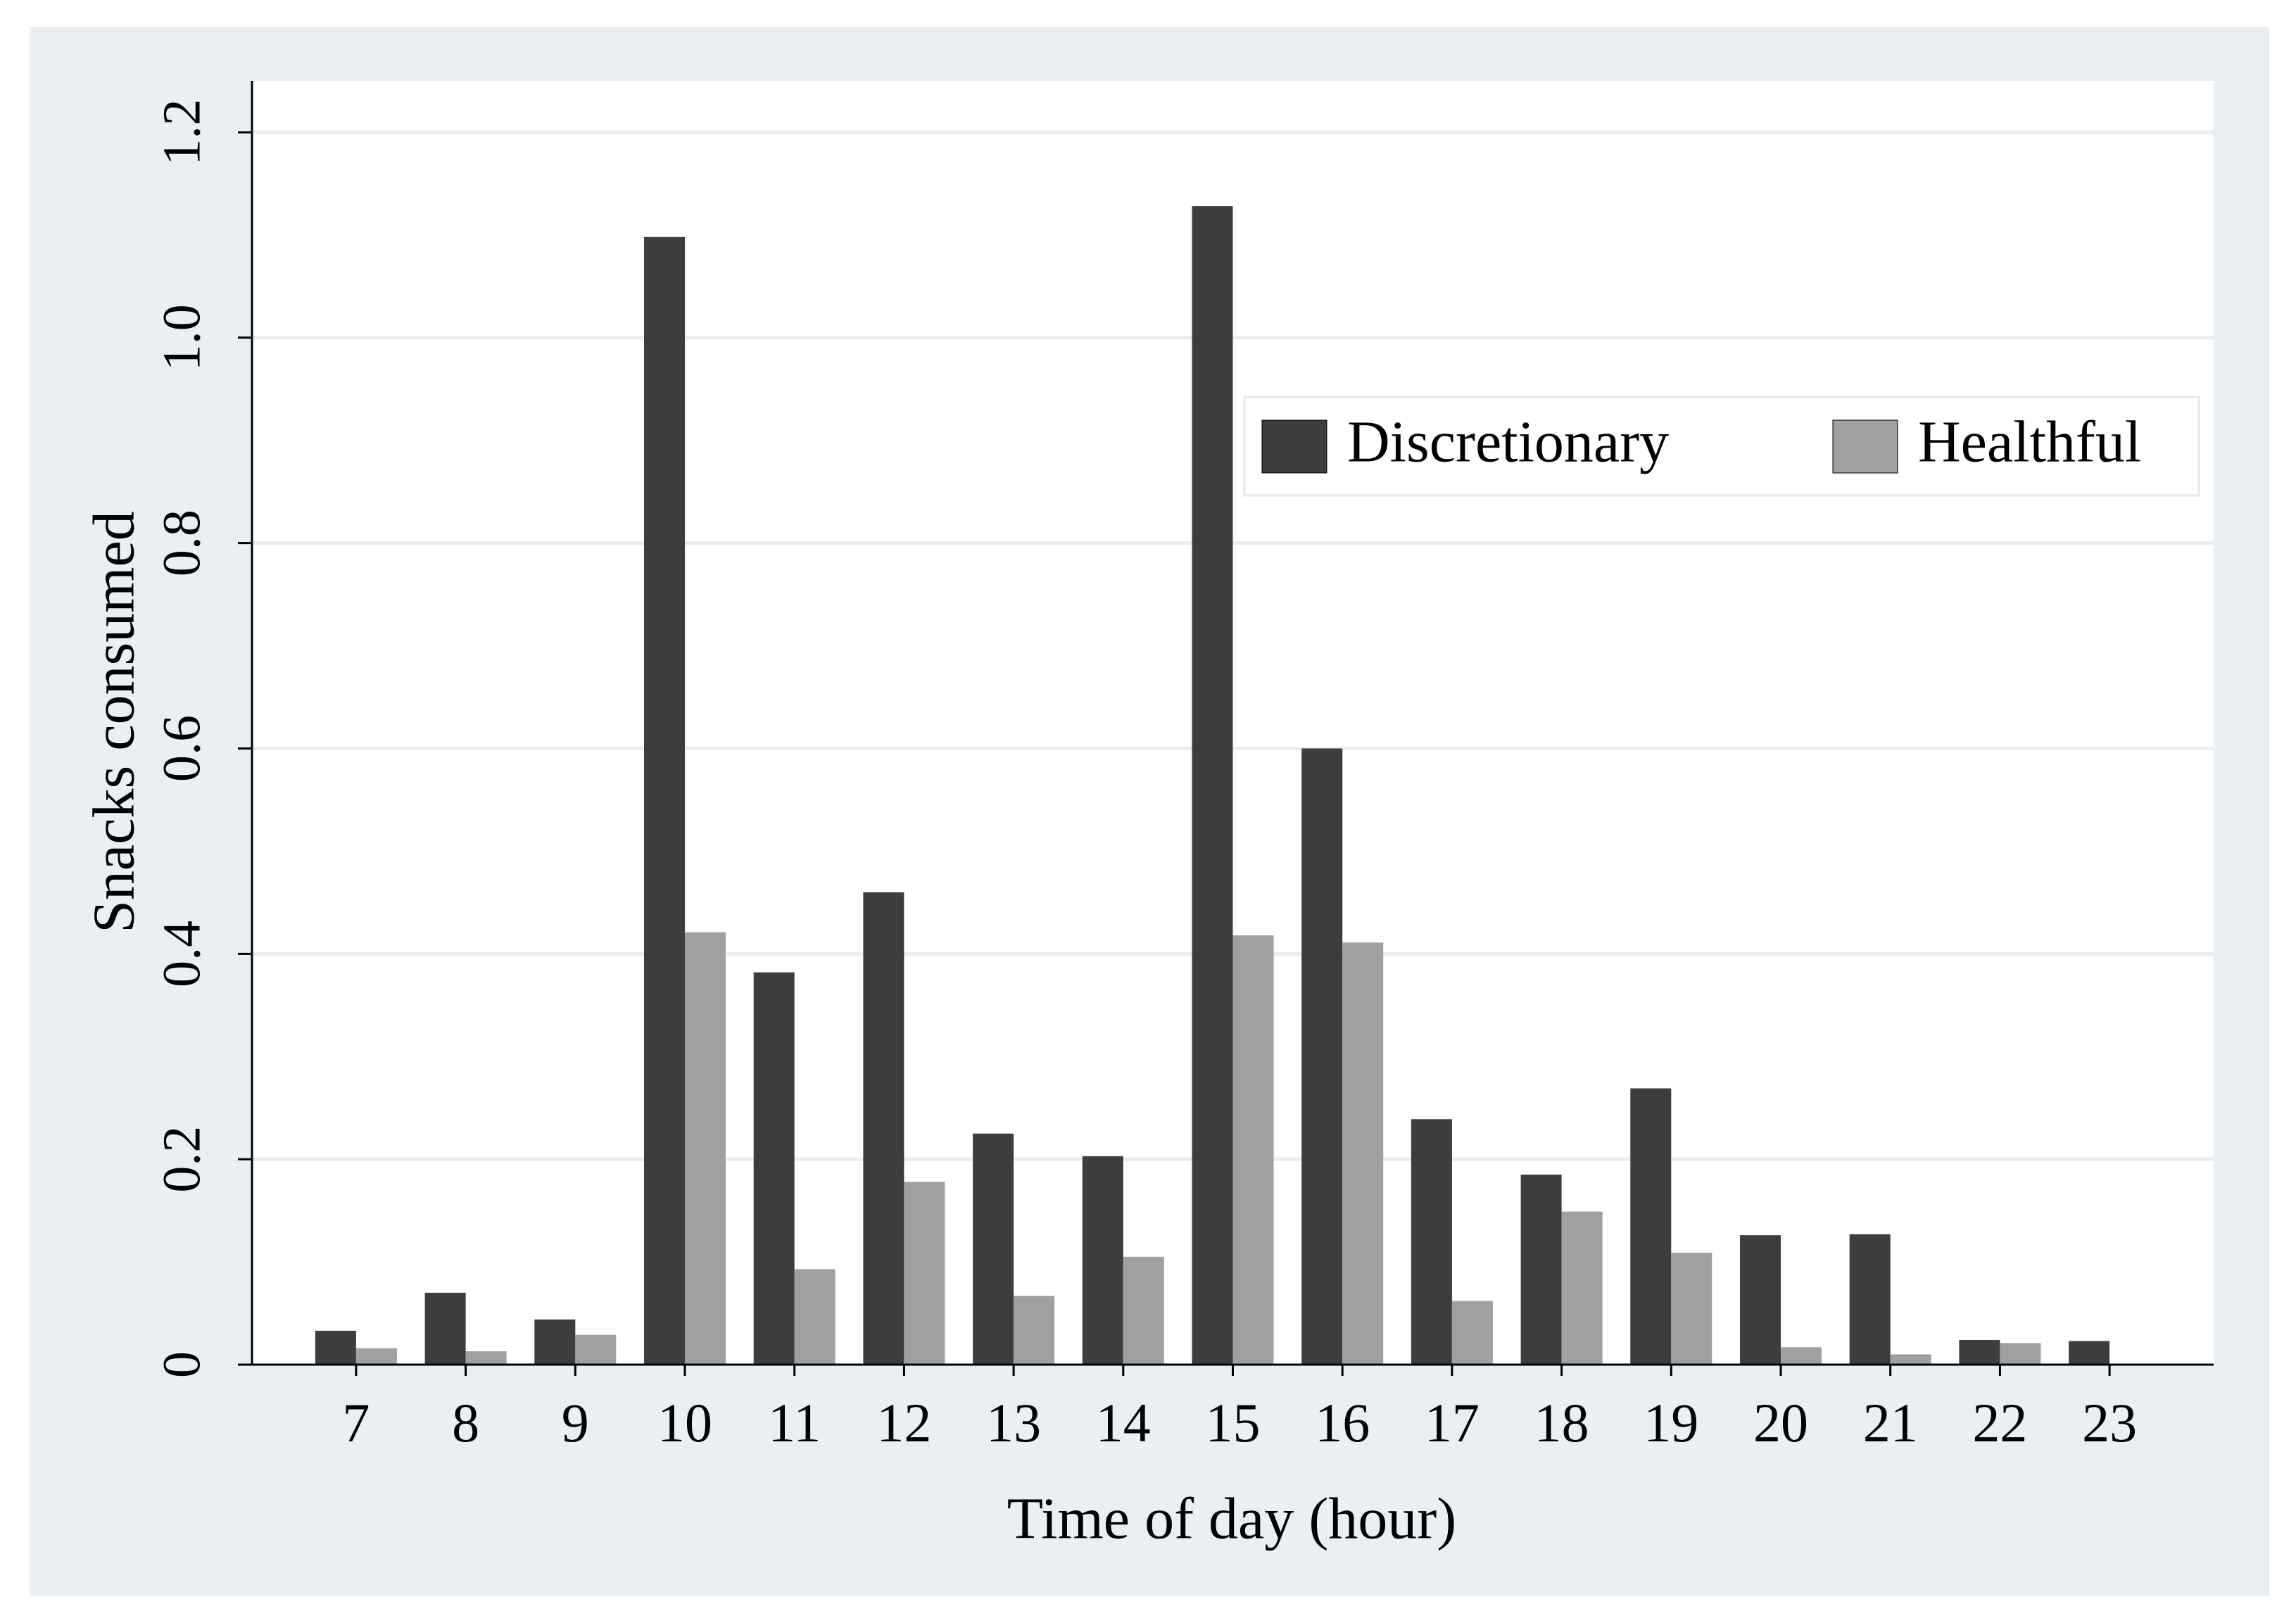 This screenshot has width=2296, height=1618. I want to click on legend-label: Discretionary, so click(1508, 441).